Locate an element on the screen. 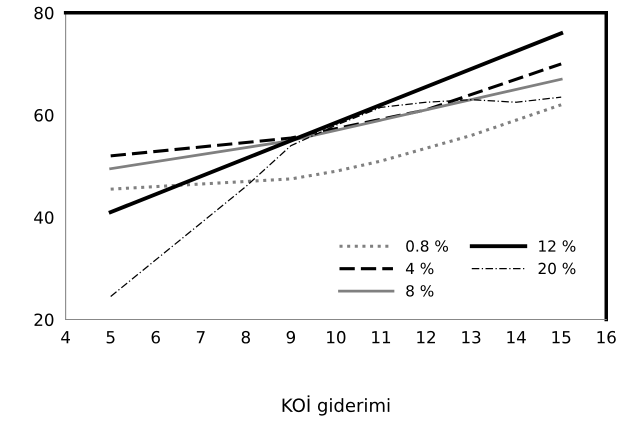 Image resolution: width=625 pixels, height=426 pixels. y-tick-label: 20 is located at coordinates (44, 319).